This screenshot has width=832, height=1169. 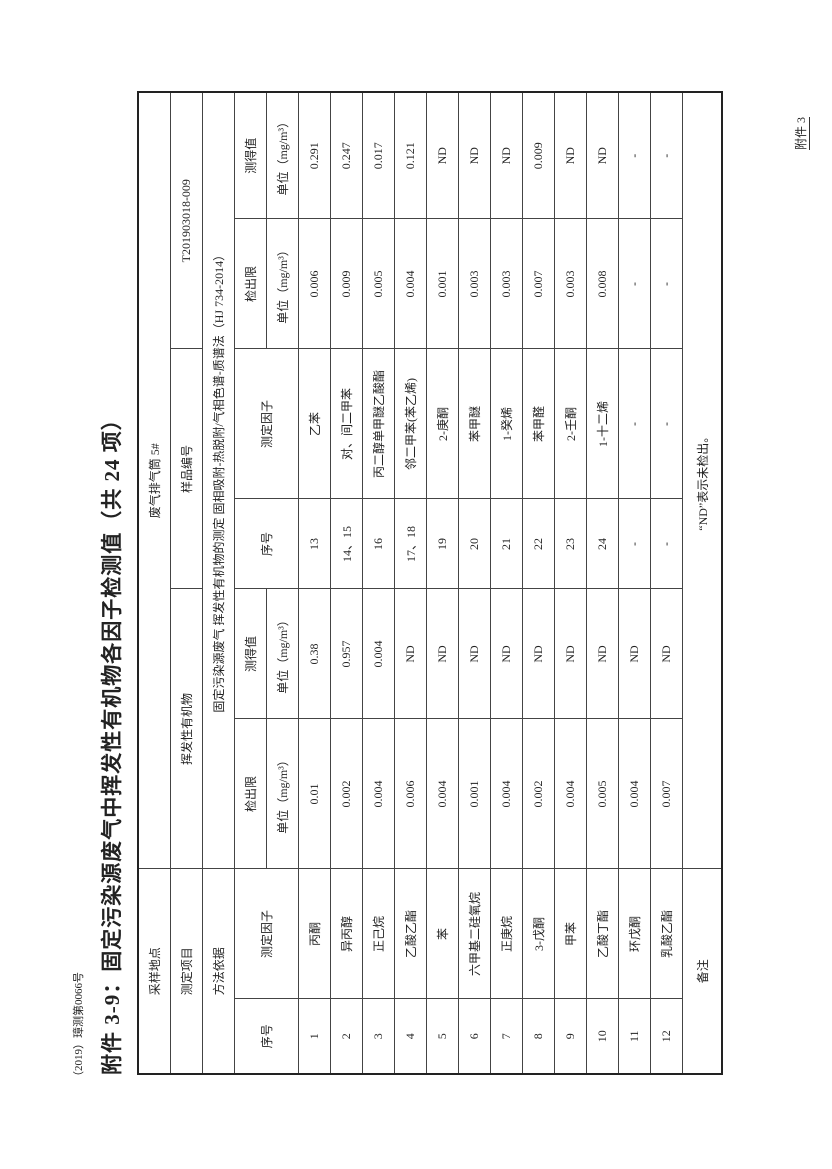 I want to click on col-factor: 测定因子, so click(x=266, y=933).